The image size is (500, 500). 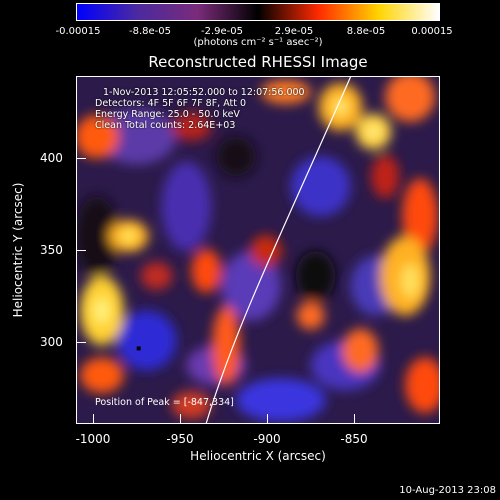 I want to click on x-tick-label: -1000, so click(x=93, y=439).